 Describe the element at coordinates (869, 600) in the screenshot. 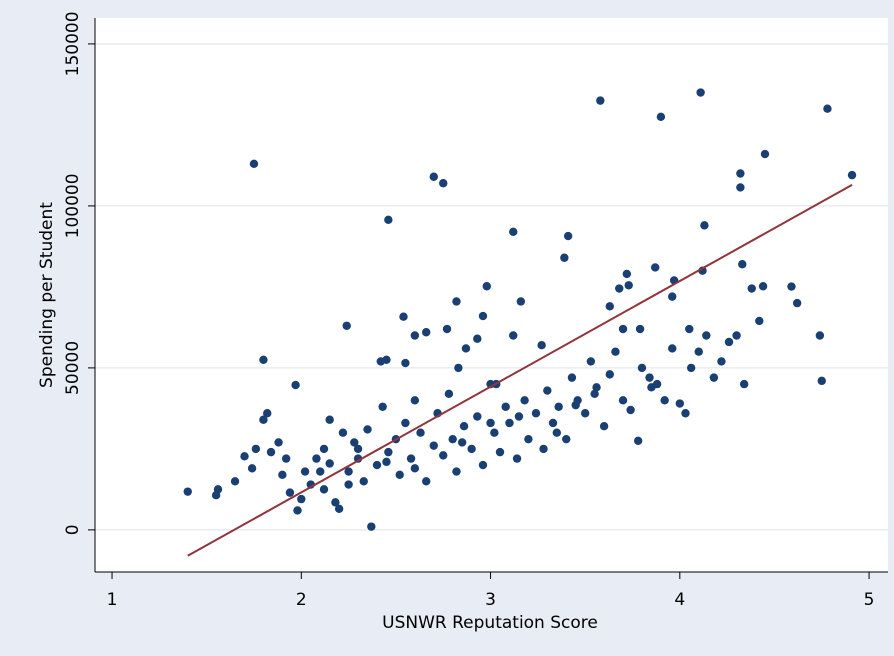

I see `x-tick-label: 5` at that location.